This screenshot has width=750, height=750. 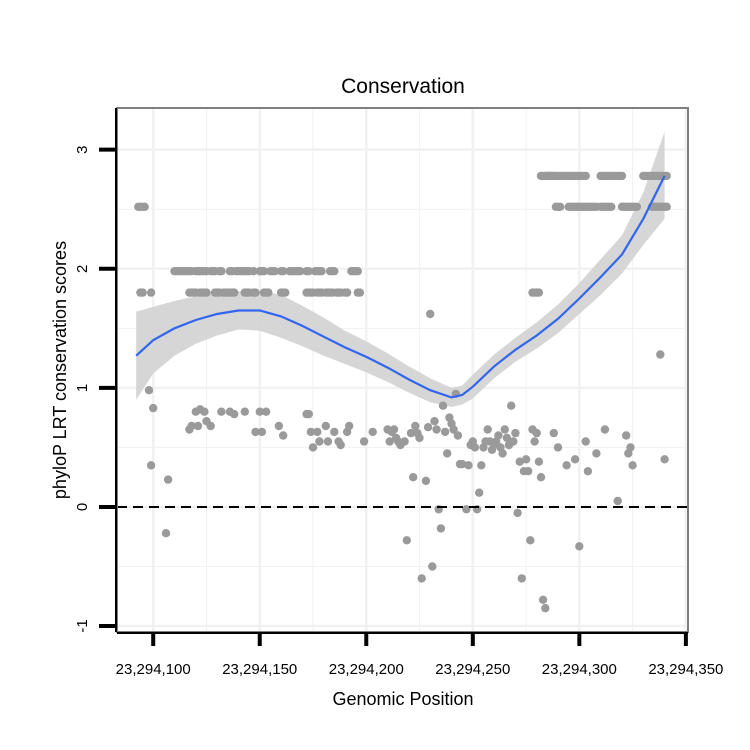 What do you see at coordinates (82, 625) in the screenshot?
I see `y-tick-label: -1` at bounding box center [82, 625].